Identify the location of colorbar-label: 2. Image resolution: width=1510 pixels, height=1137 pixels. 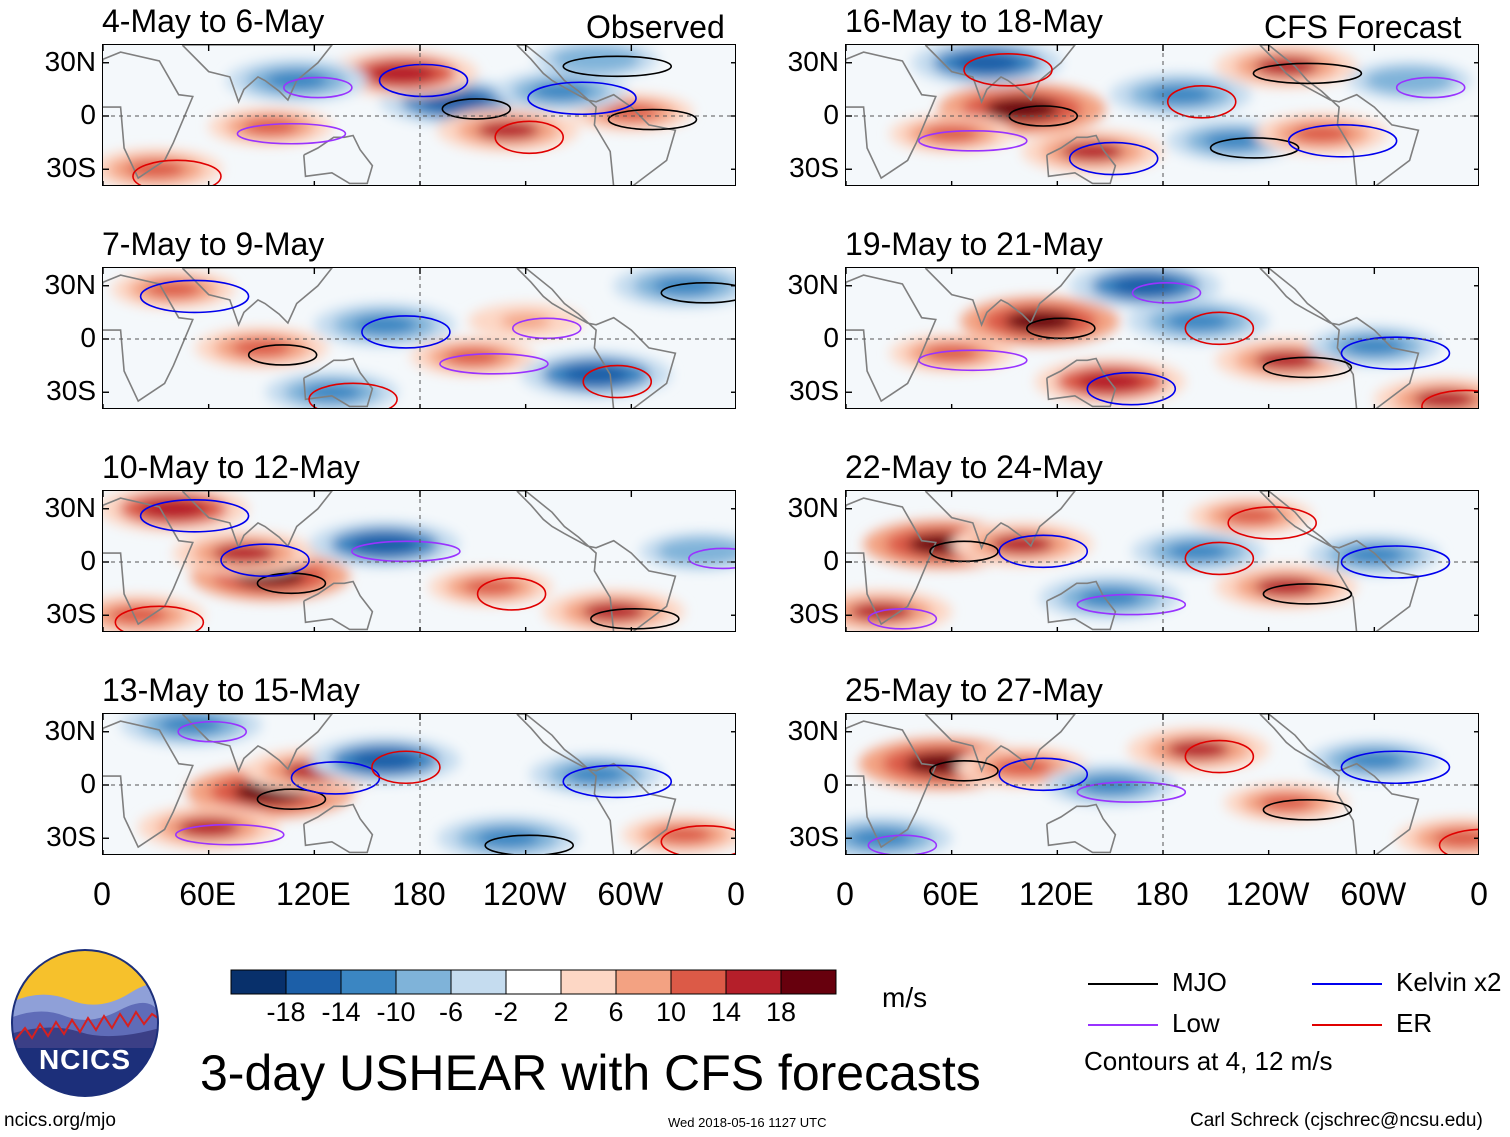
(561, 1012).